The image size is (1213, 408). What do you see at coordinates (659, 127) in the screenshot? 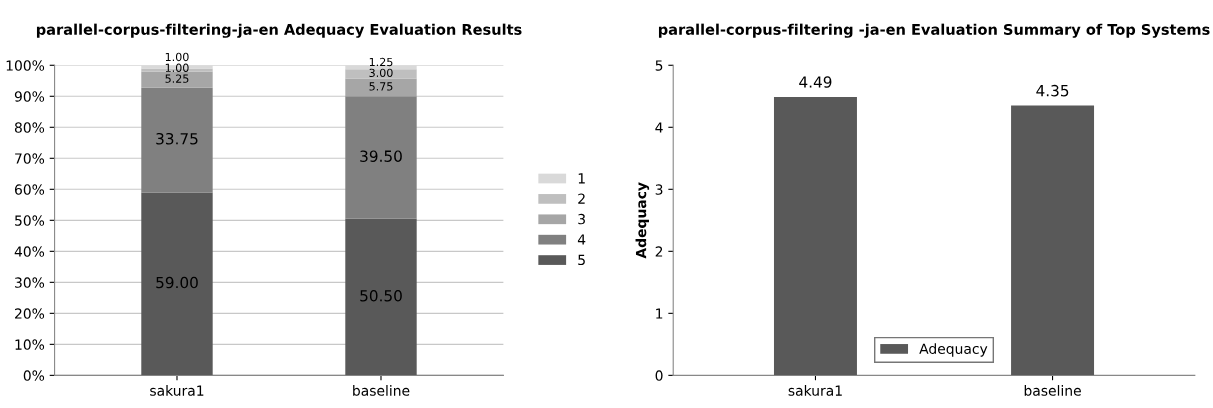
I see `y-tick-label: 4` at bounding box center [659, 127].